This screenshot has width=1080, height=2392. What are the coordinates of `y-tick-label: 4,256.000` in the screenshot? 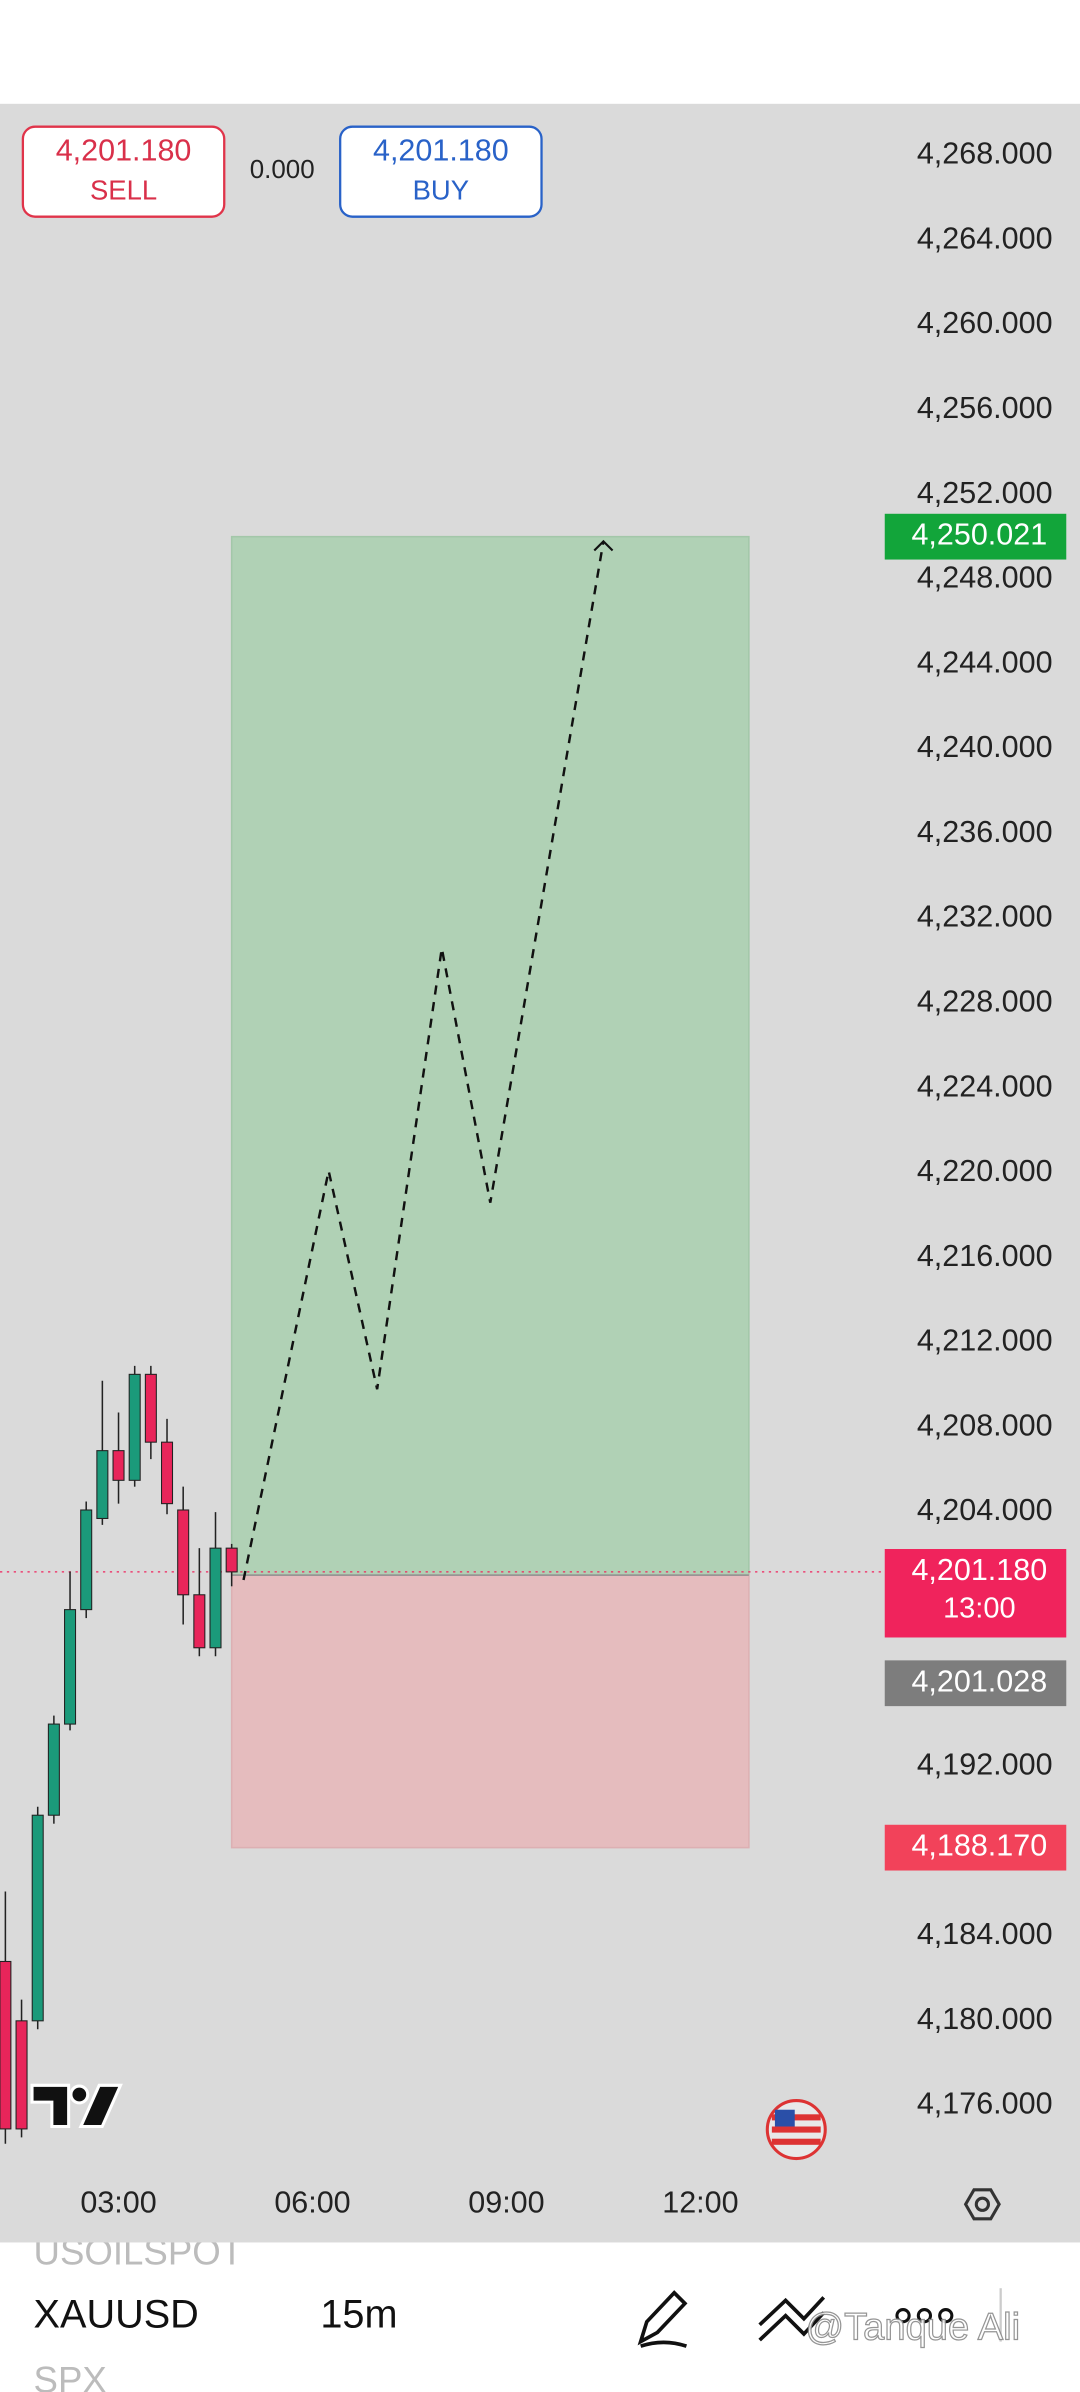 It's located at (985, 408).